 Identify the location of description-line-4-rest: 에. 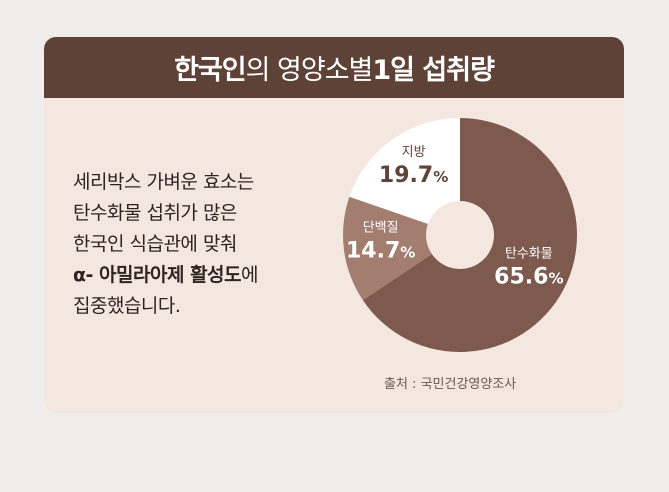
(249, 275).